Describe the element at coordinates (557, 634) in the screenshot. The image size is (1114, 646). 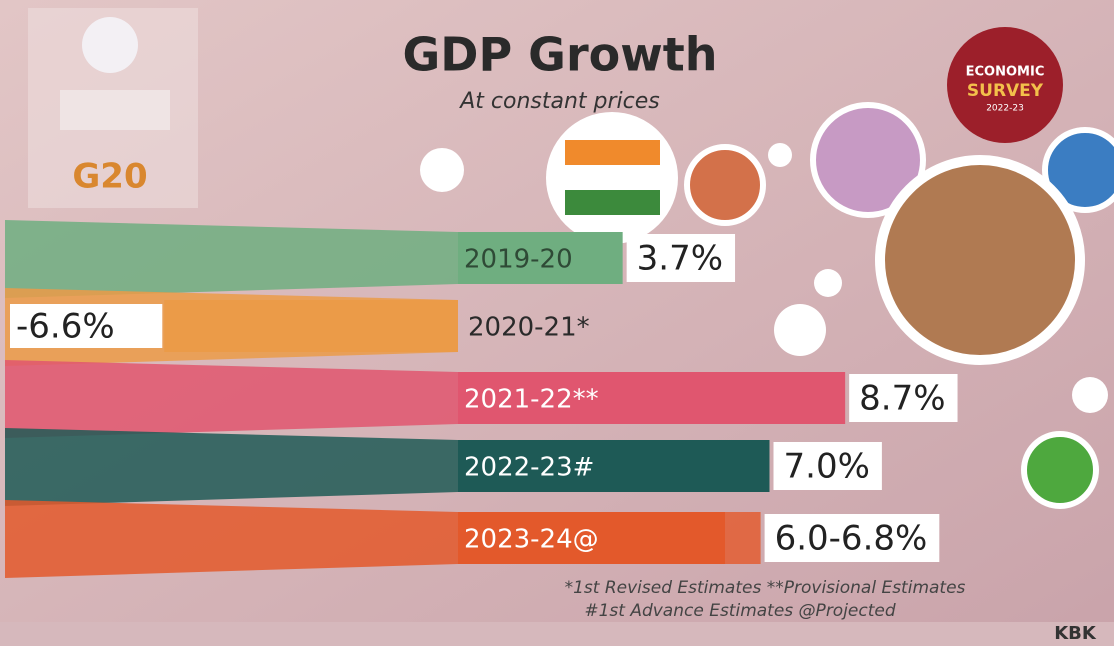
I see `social-bar` at that location.